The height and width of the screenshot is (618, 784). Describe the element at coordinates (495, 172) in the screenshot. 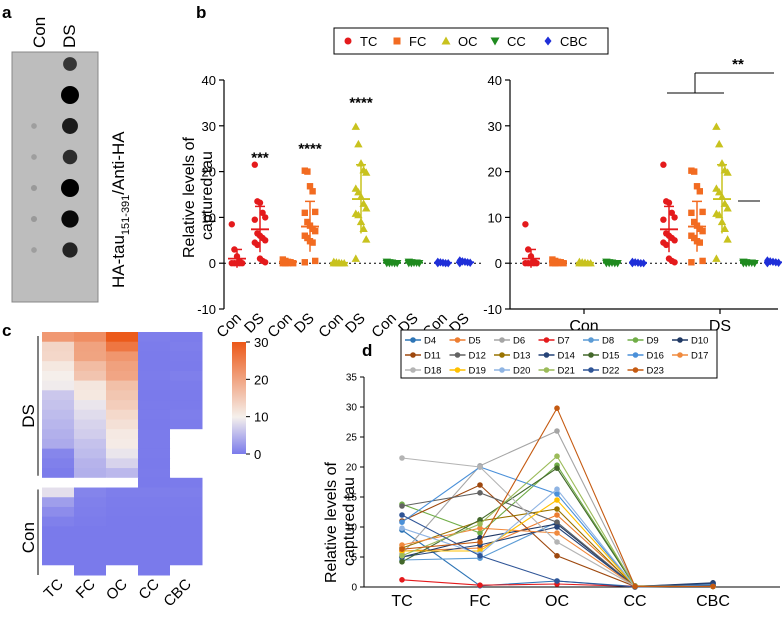

I see `b-right-ytick-label-20: 20` at that location.